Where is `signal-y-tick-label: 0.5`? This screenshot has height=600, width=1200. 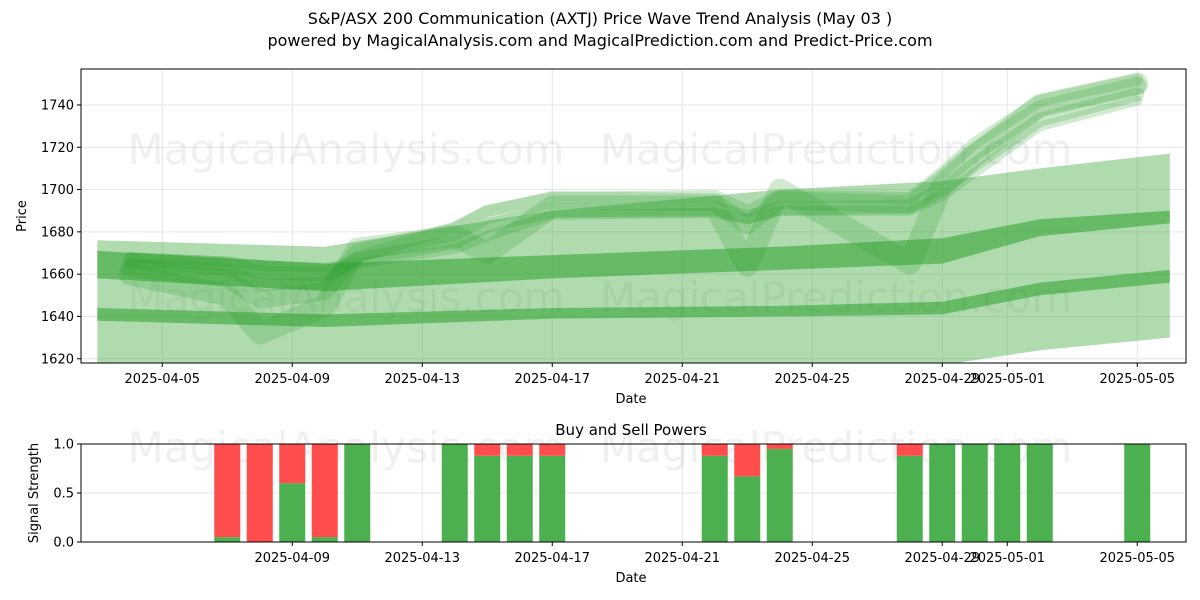
signal-y-tick-label: 0.5 is located at coordinates (63, 494).